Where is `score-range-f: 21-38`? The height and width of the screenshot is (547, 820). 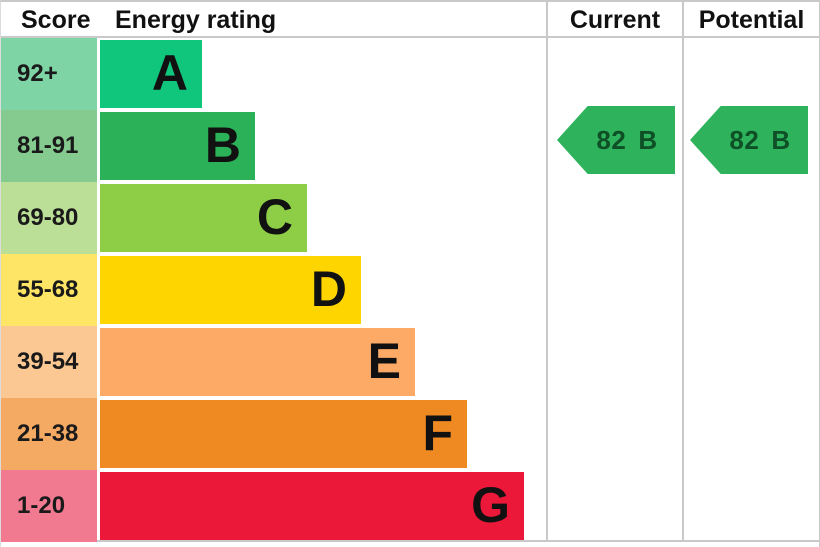 score-range-f: 21-38 is located at coordinates (49, 434).